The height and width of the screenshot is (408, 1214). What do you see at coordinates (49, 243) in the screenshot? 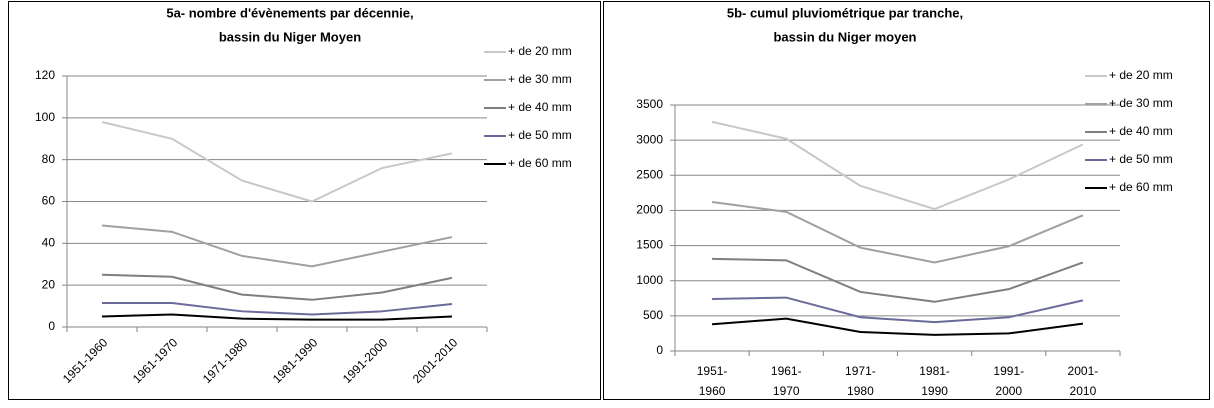
I see `y-tick-label: 40` at bounding box center [49, 243].